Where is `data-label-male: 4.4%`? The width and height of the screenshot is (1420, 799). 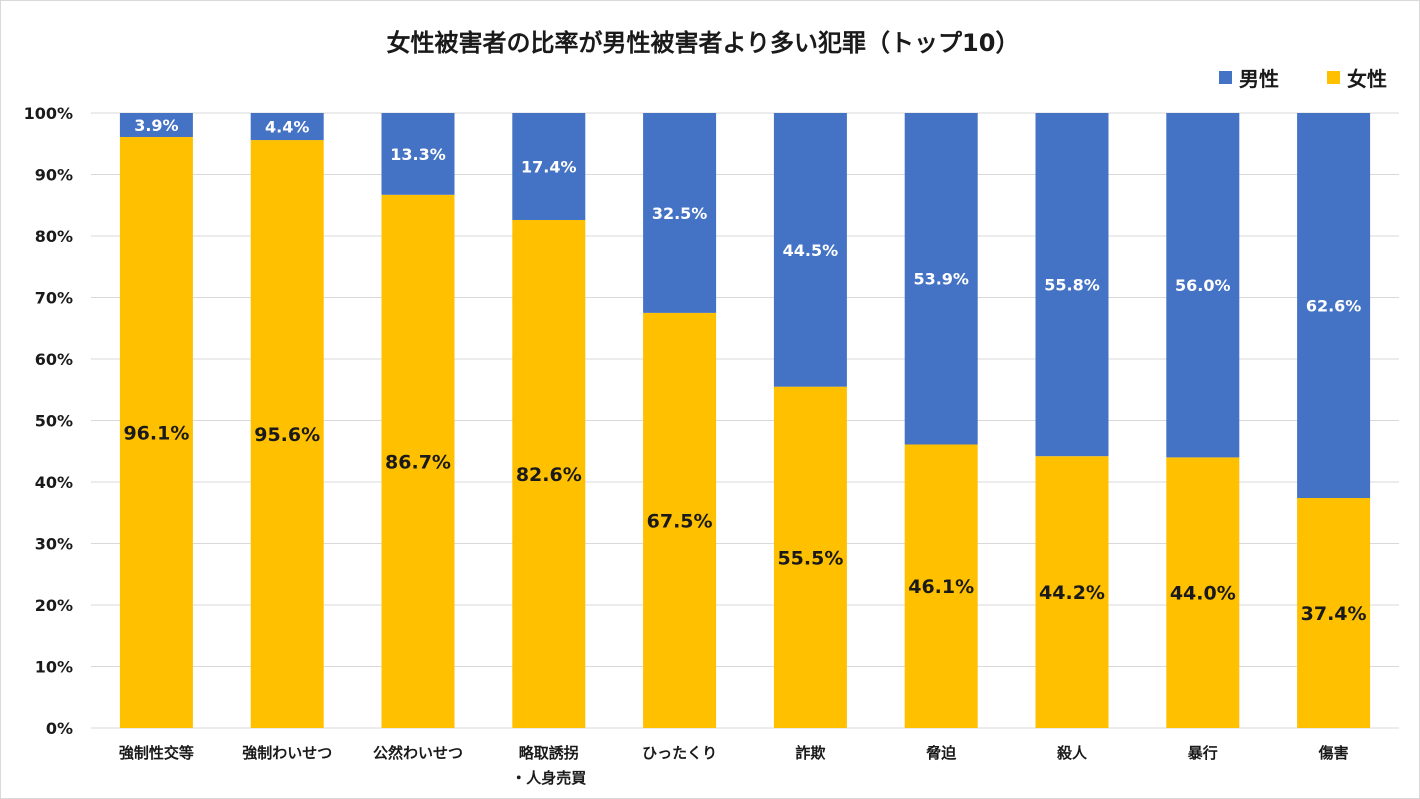 data-label-male: 4.4% is located at coordinates (287, 127).